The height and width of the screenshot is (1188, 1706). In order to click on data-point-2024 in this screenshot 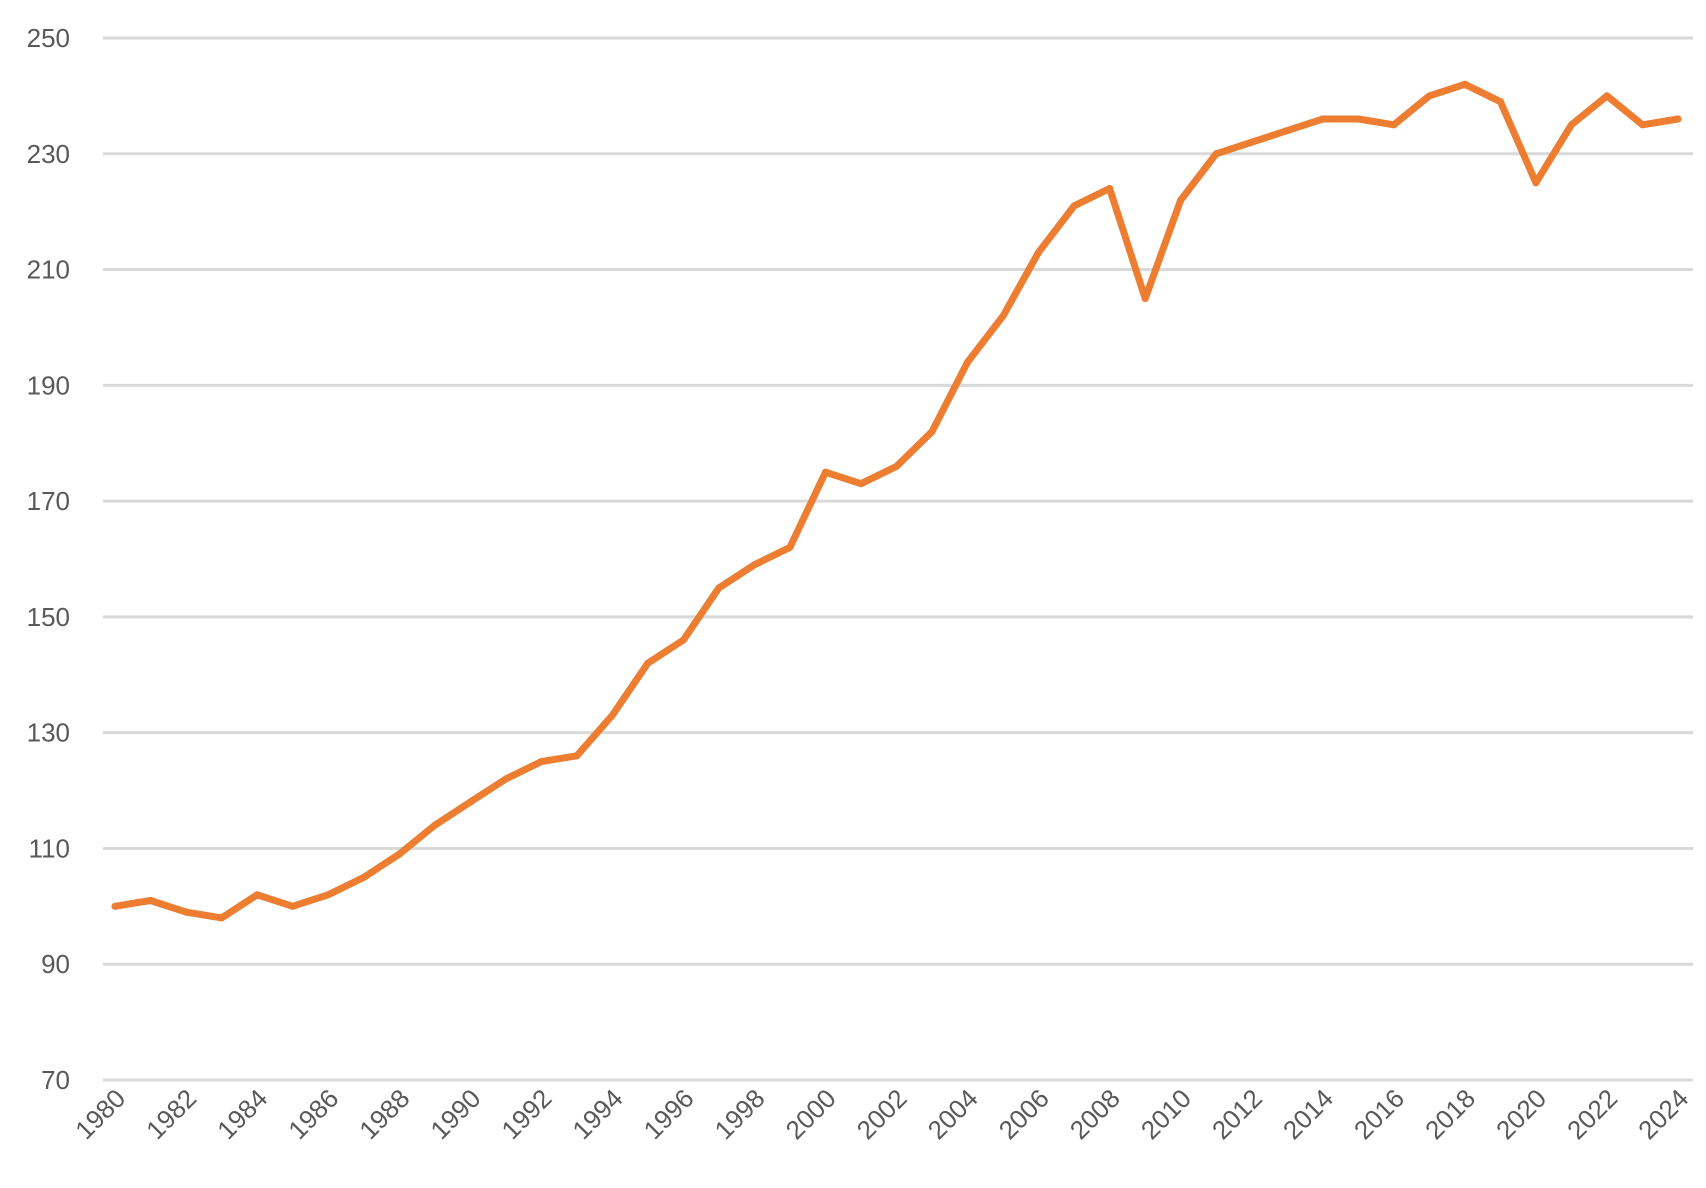, I will do `click(1678, 119)`.